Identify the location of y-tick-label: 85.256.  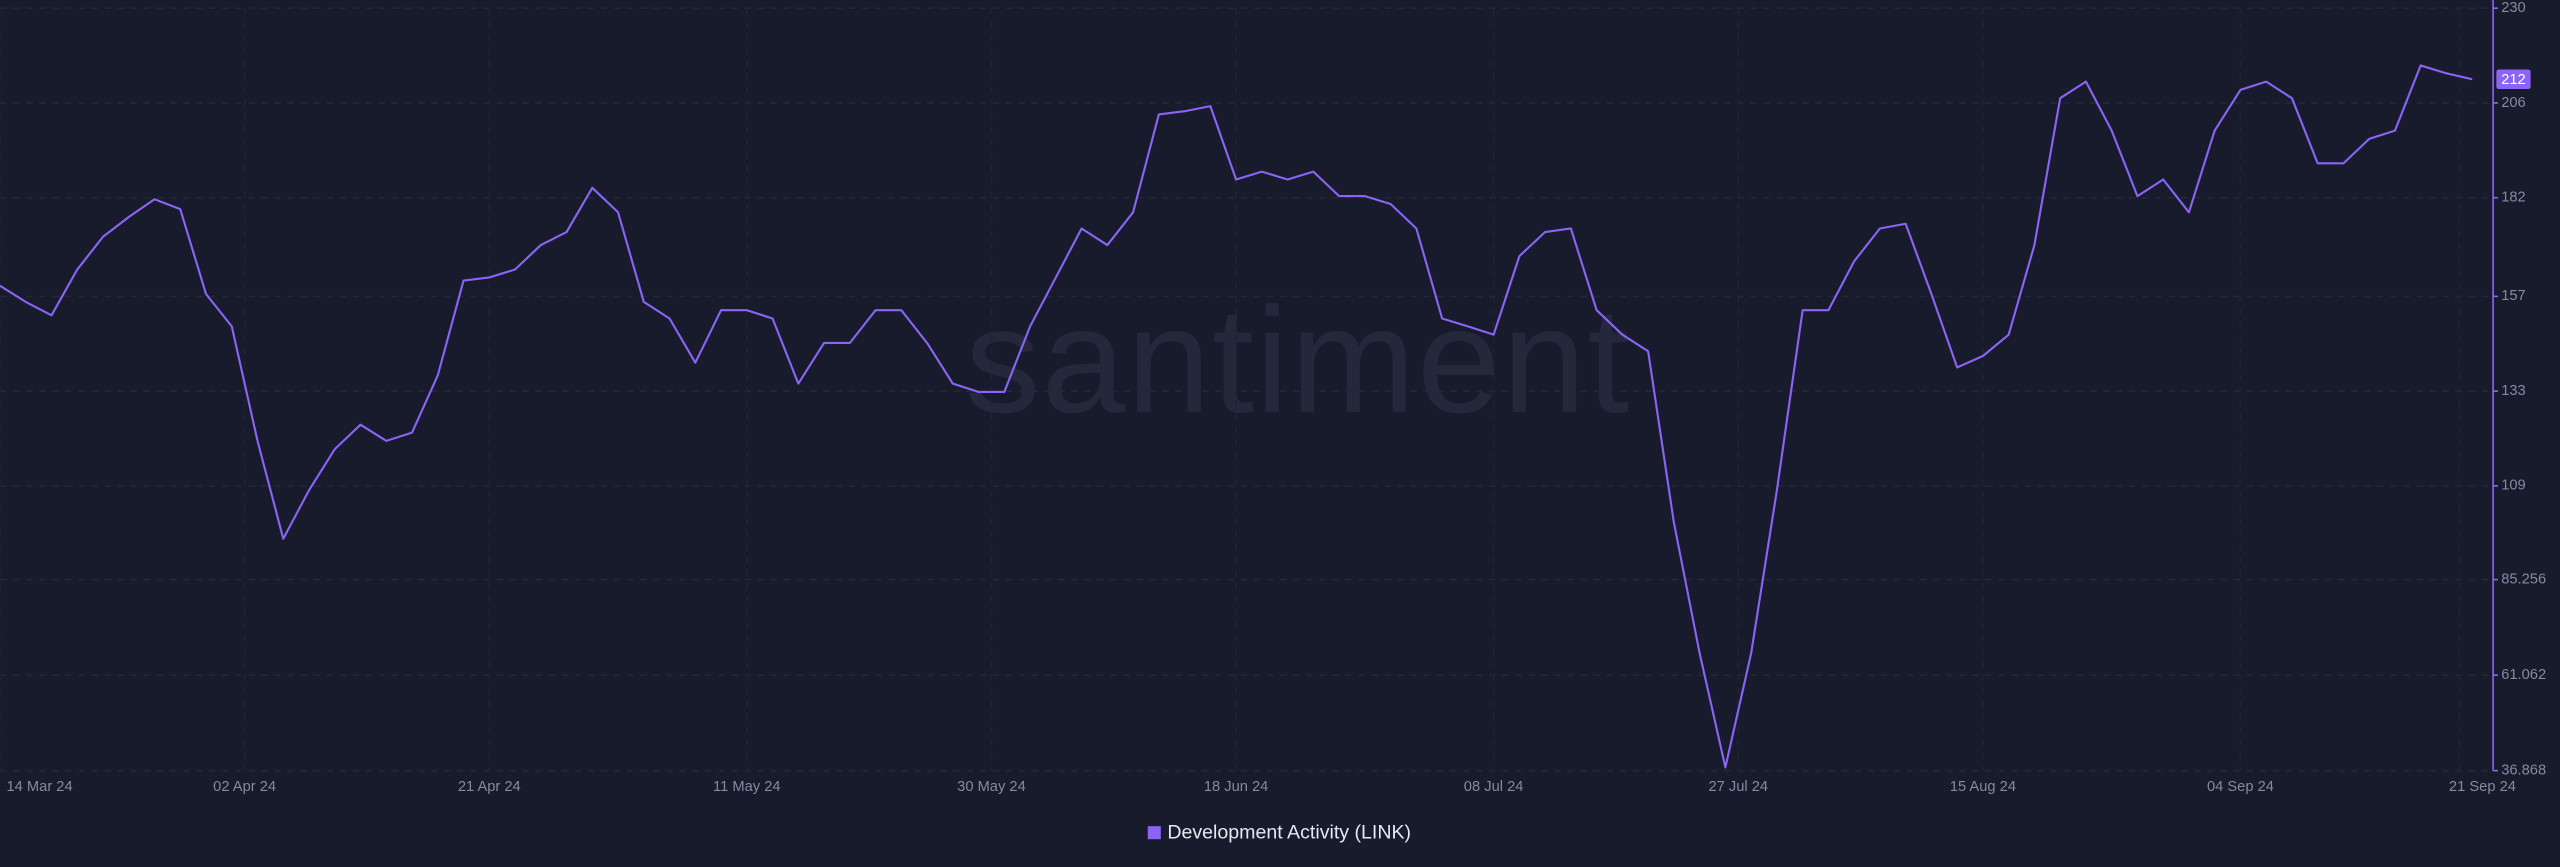
(2523, 579).